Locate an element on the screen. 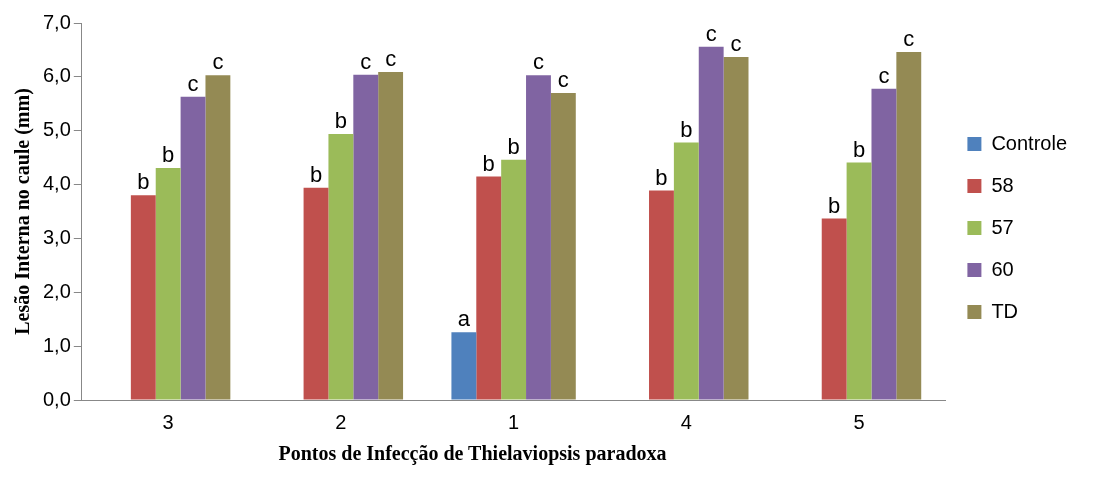 The width and height of the screenshot is (1095, 490). x-tick-label: 4 is located at coordinates (686, 421).